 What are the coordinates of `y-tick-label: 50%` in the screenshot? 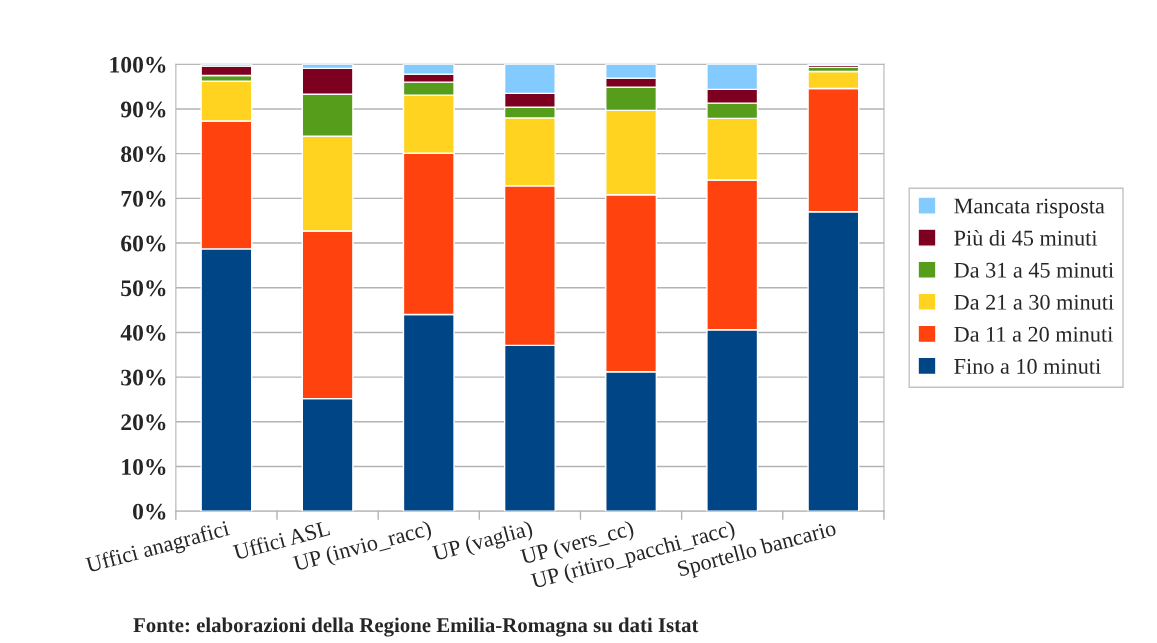 It's located at (143, 288).